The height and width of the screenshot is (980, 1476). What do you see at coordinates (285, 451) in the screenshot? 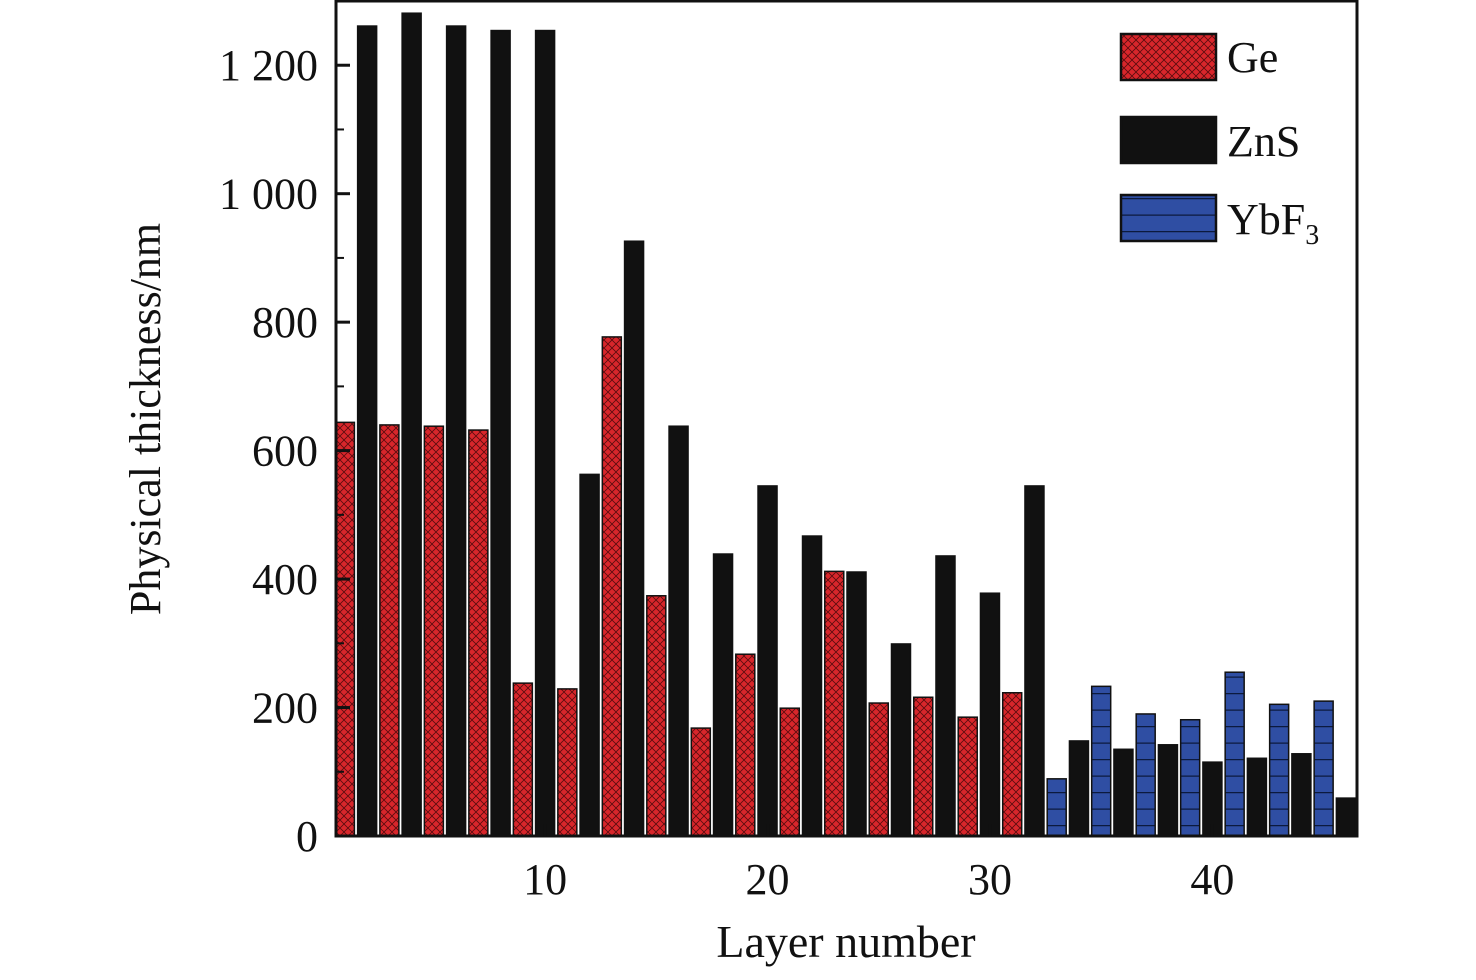
I see `y-tick-label: 600` at bounding box center [285, 451].